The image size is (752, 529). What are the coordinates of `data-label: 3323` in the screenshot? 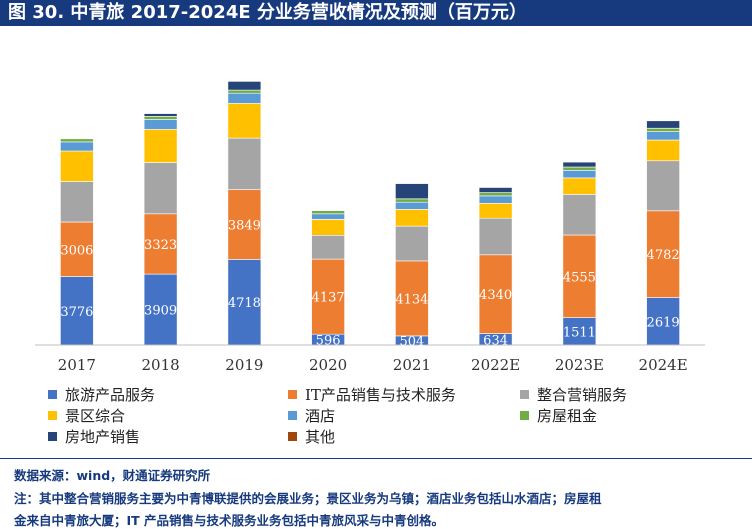 It's located at (160, 245).